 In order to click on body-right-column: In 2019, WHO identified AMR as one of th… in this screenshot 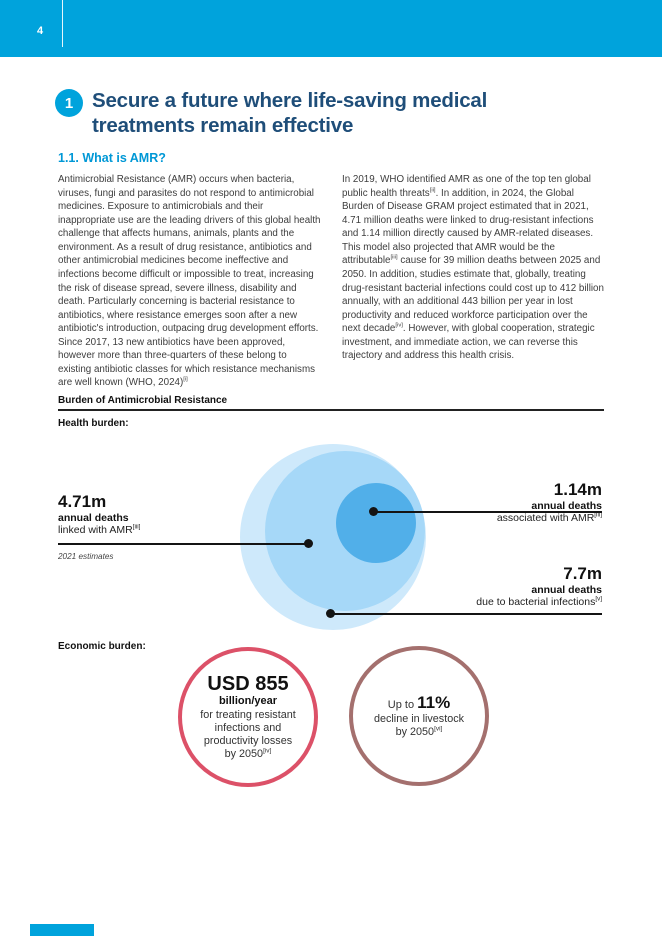, I will do `click(473, 268)`.